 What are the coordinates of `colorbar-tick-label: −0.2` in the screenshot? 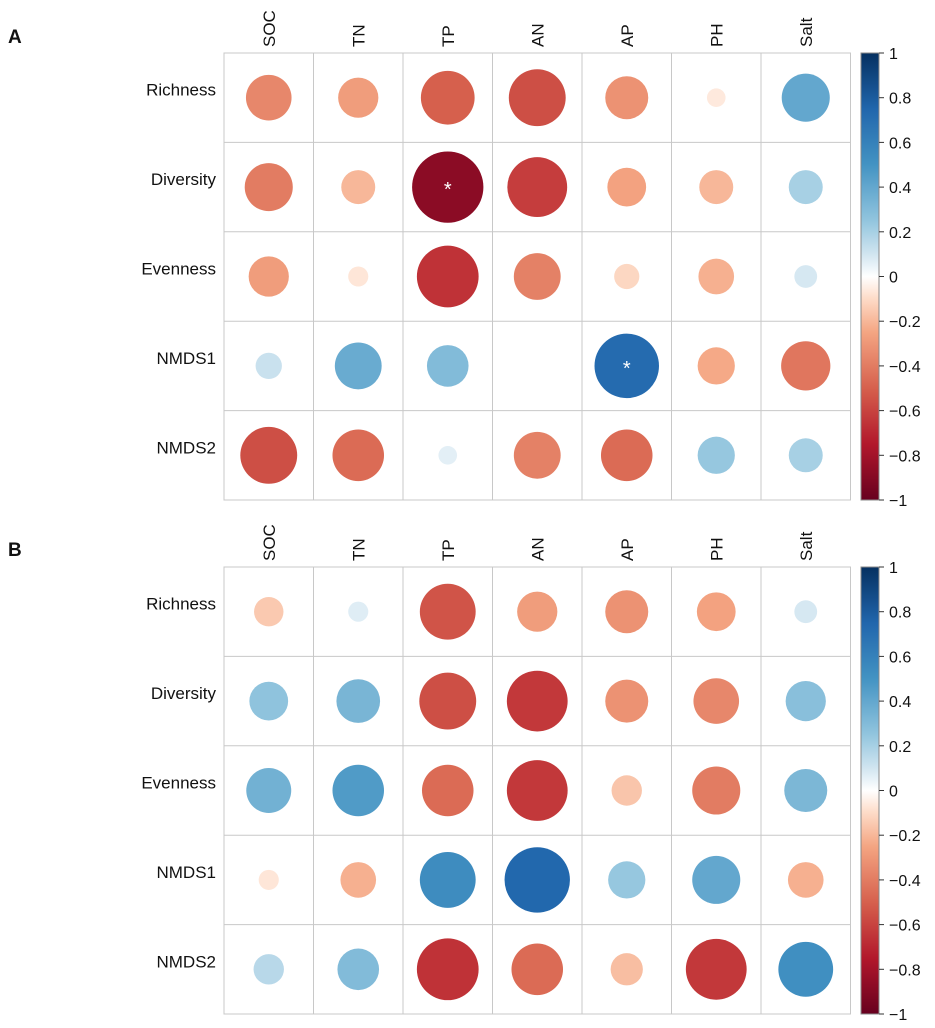 It's located at (905, 836).